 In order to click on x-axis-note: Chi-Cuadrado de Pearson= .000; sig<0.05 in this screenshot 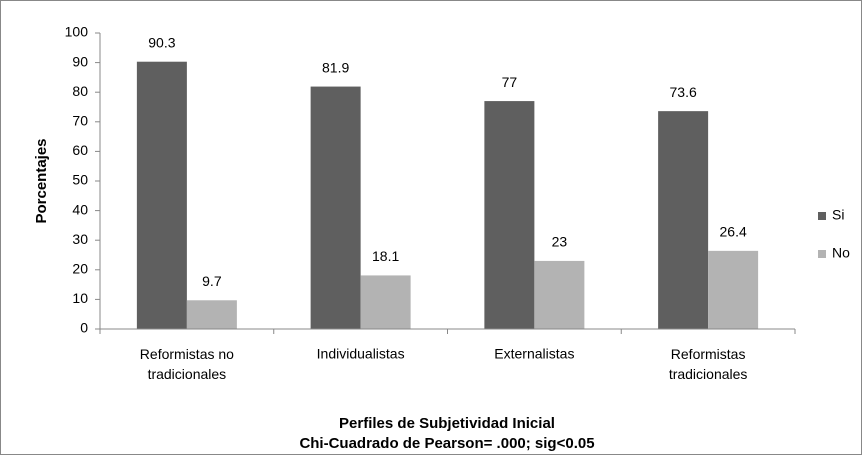, I will do `click(446, 443)`.